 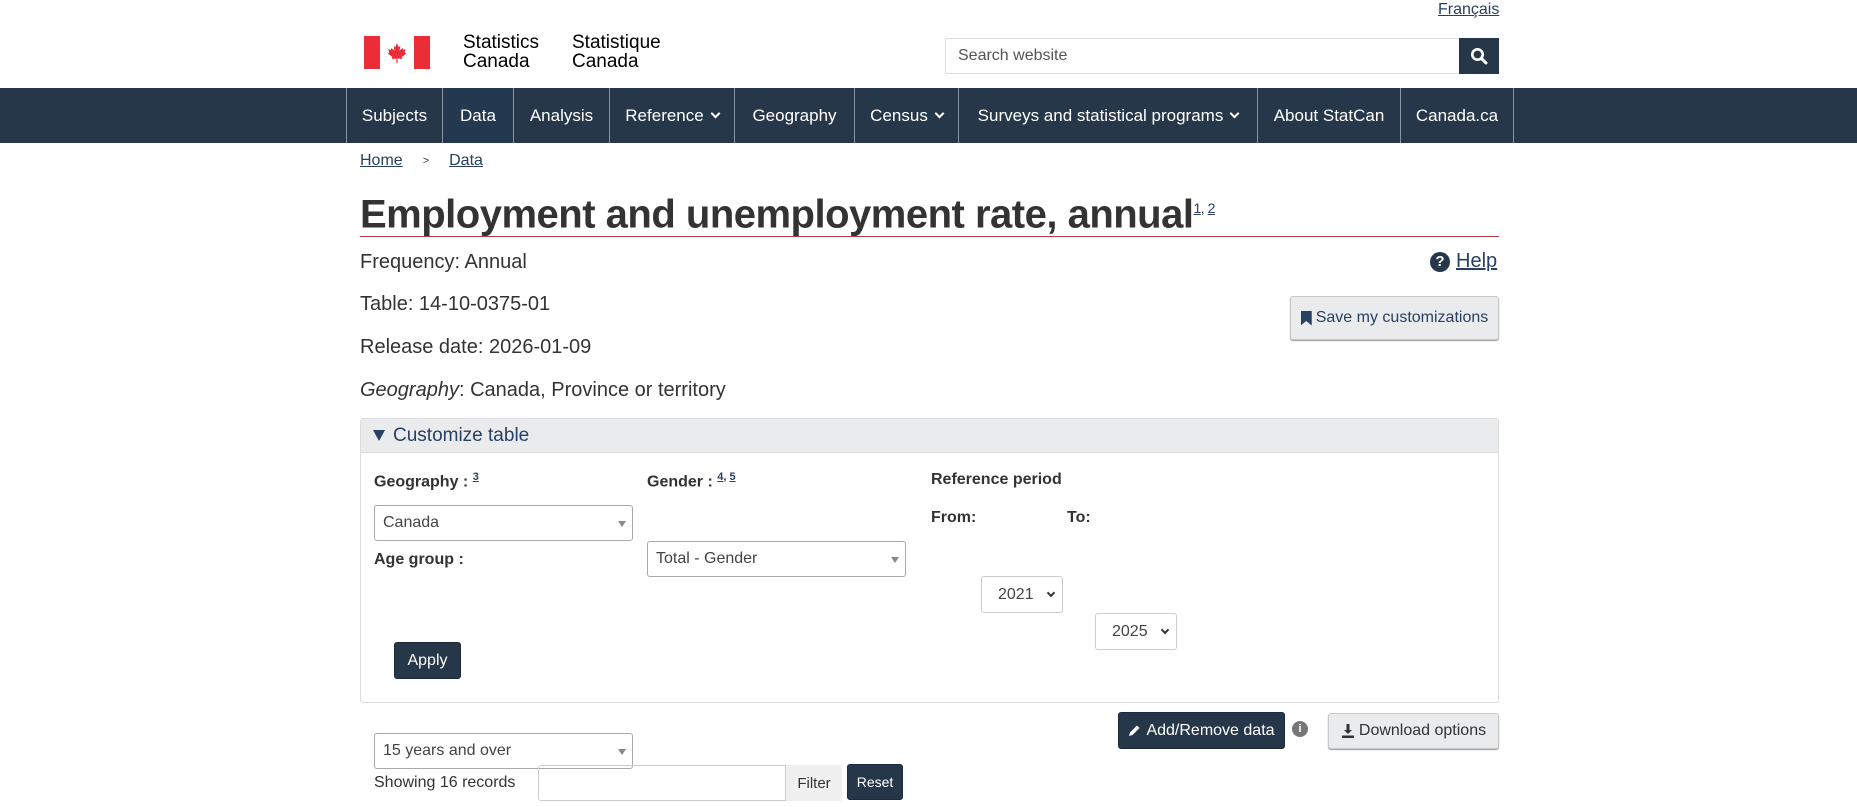 What do you see at coordinates (503, 523) in the screenshot?
I see `geography-select: Canada` at bounding box center [503, 523].